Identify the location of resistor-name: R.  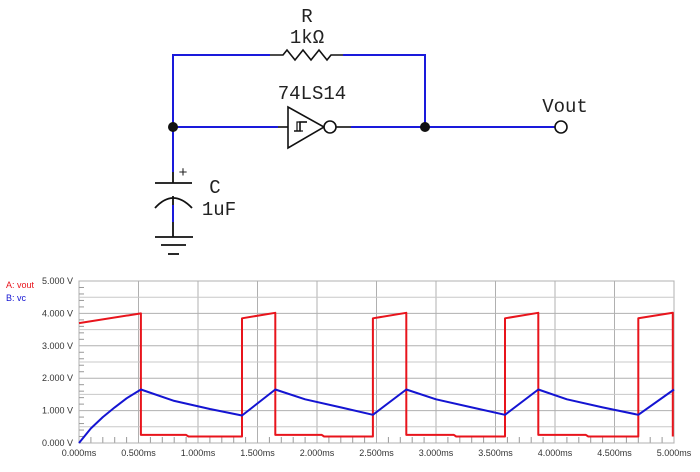
(306, 17).